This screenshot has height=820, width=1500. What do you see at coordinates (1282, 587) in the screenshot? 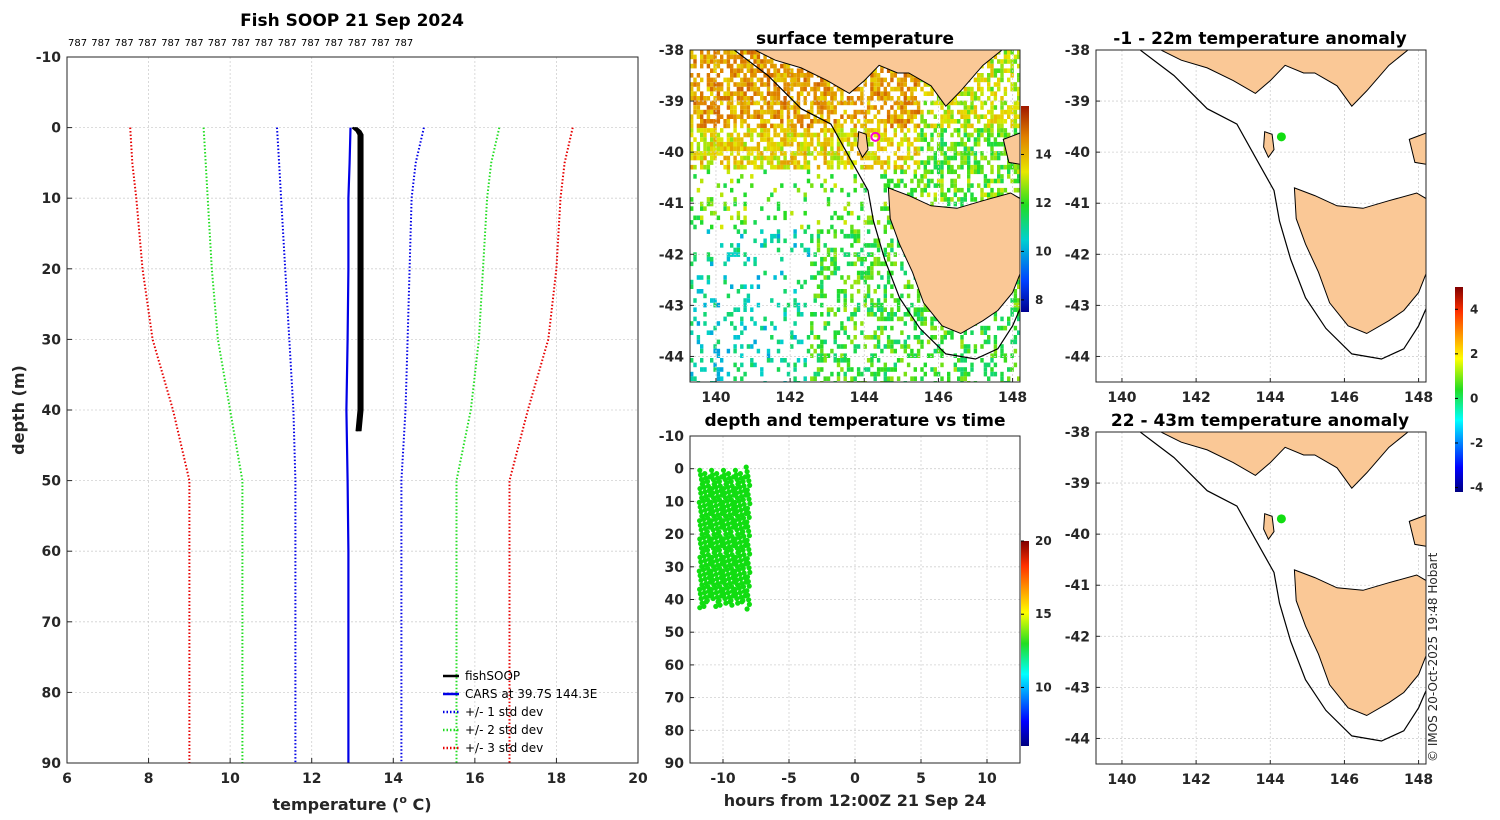
I see `anomaly-2-shelf-contour` at bounding box center [1282, 587].